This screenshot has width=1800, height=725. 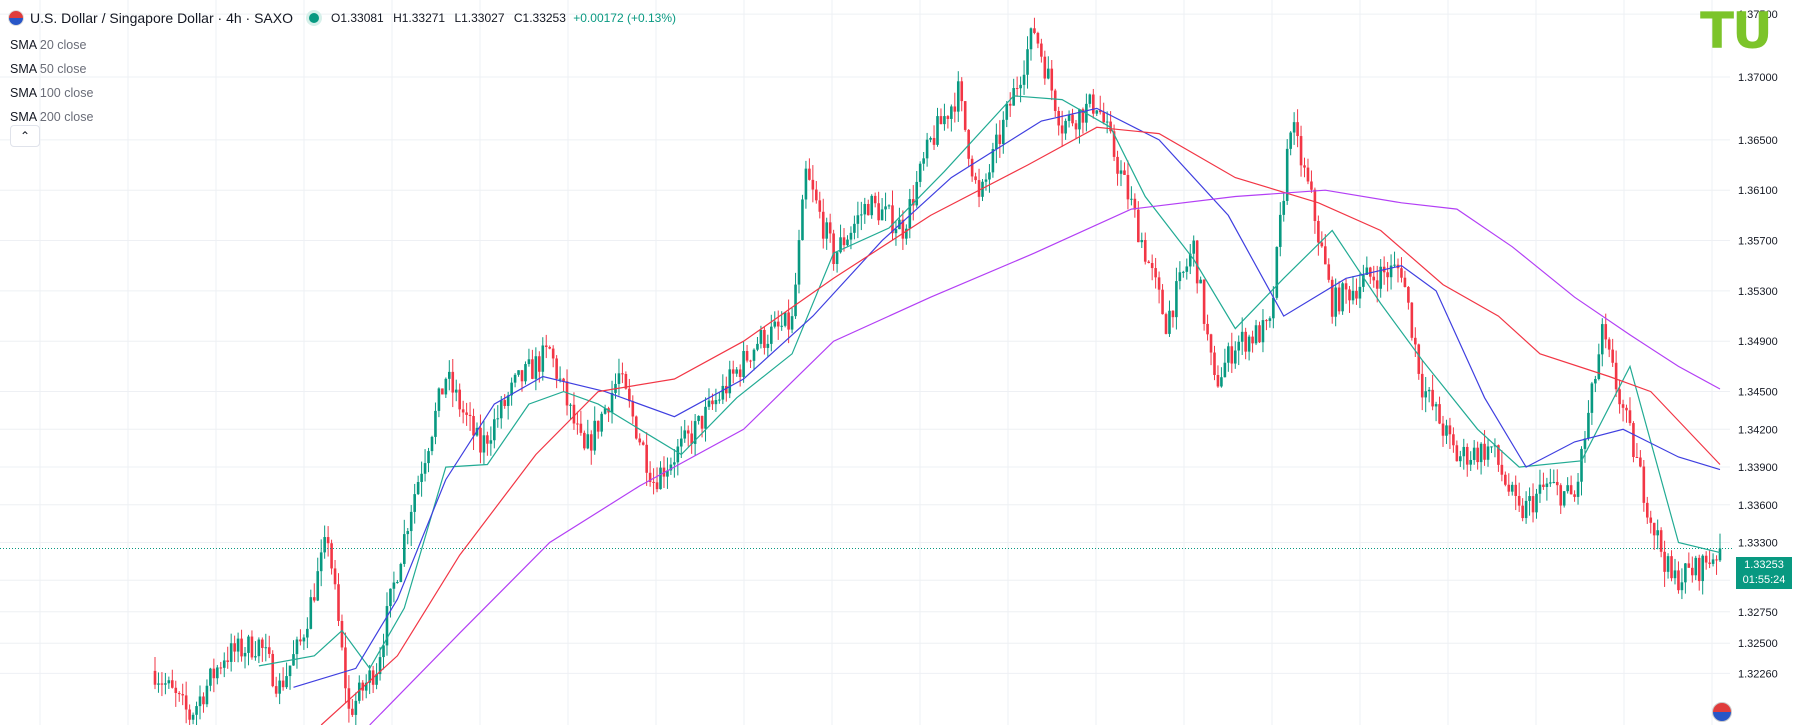 I want to click on indicator-sma20: SMA 20 close, so click(x=51, y=45).